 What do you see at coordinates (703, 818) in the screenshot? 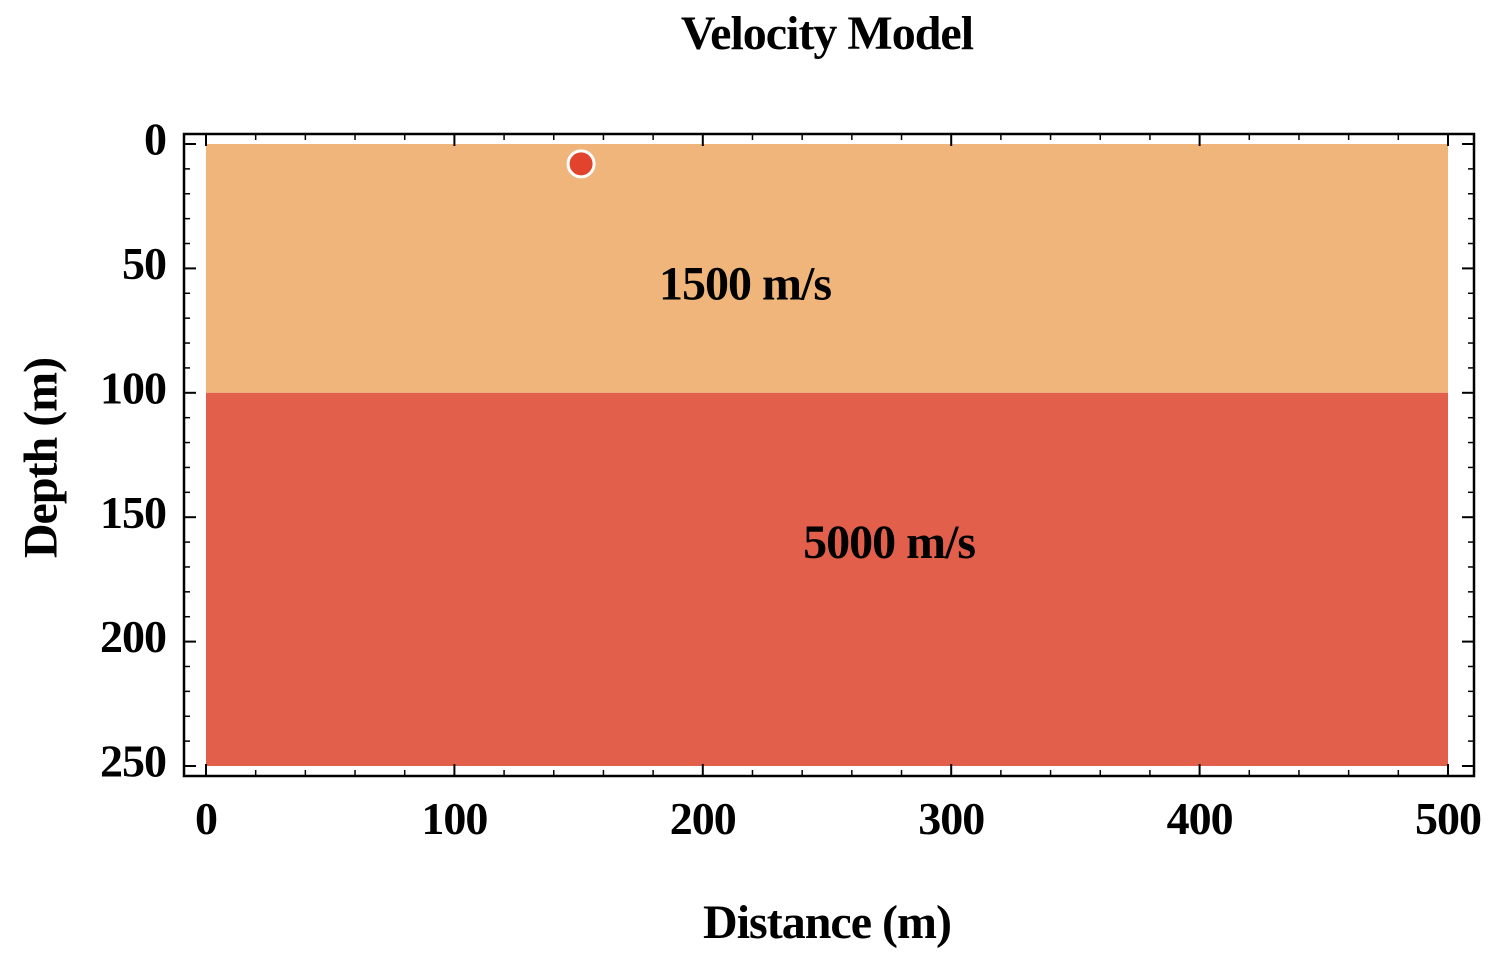
I see `x-tick-label: 200` at bounding box center [703, 818].